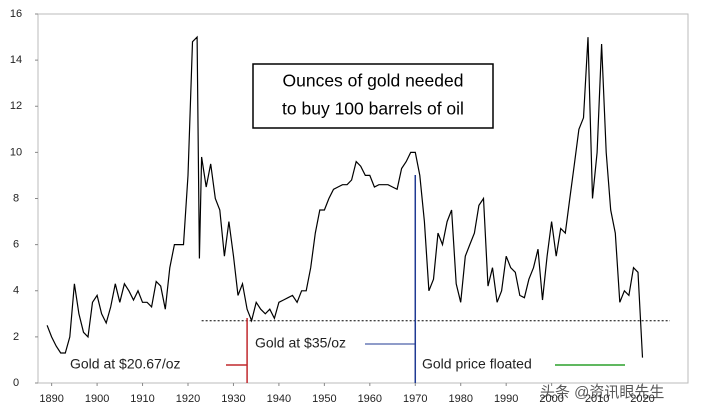  I want to click on x-tick-label: 1950, so click(324, 399).